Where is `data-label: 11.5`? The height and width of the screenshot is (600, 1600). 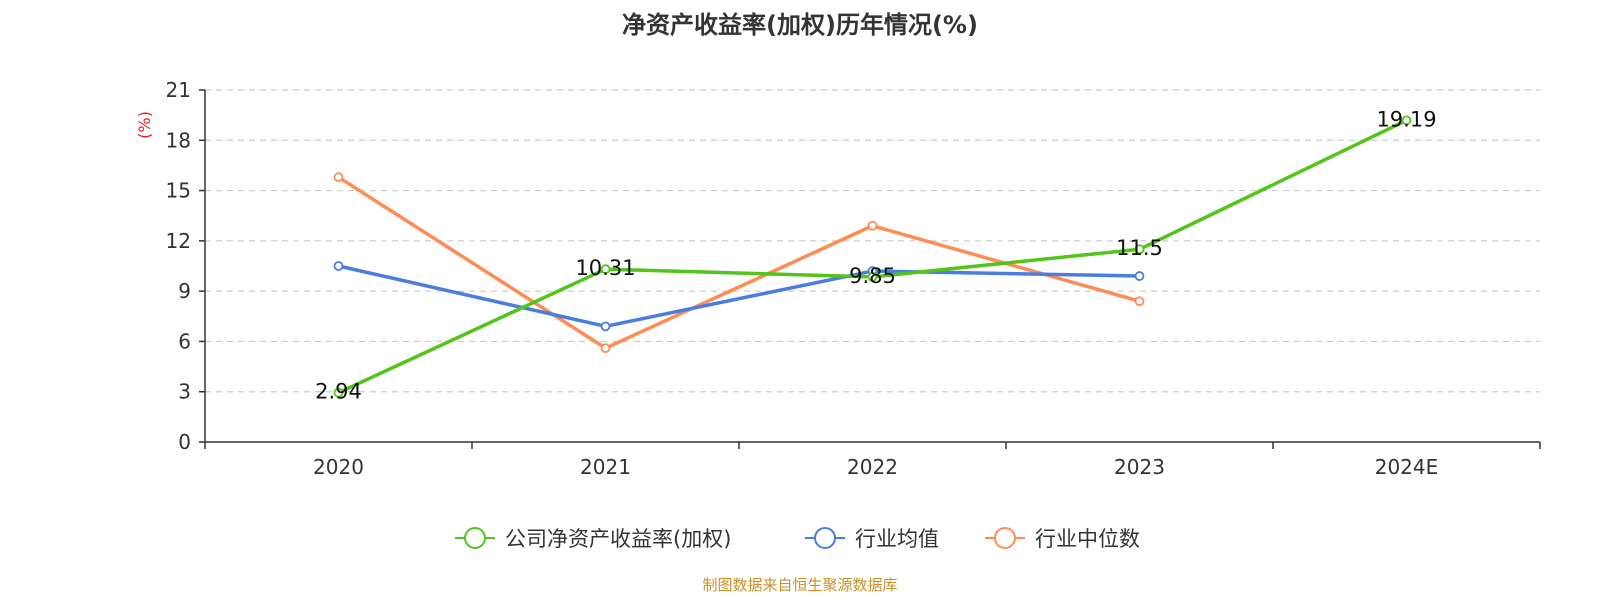
data-label: 11.5 is located at coordinates (1139, 248).